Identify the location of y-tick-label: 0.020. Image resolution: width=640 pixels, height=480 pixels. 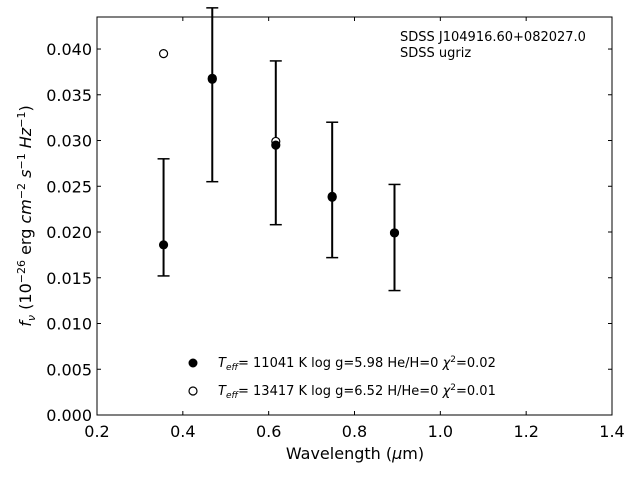
(69, 232).